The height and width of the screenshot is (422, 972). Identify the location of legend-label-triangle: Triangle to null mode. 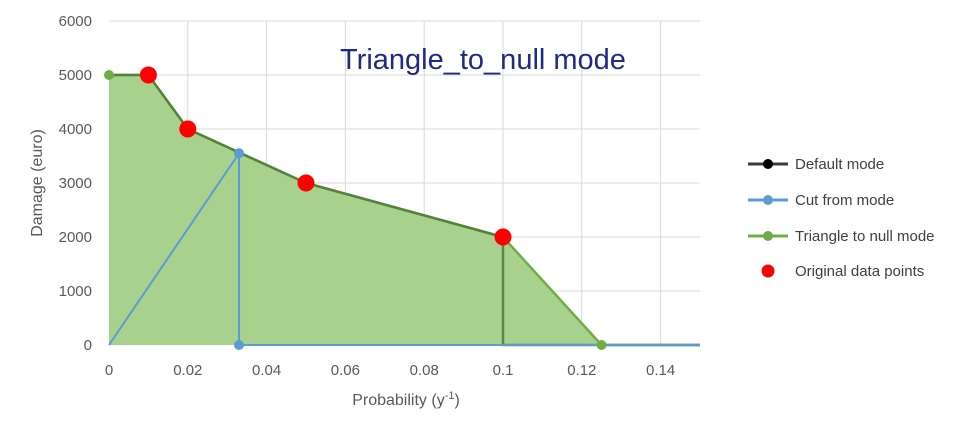
(865, 236).